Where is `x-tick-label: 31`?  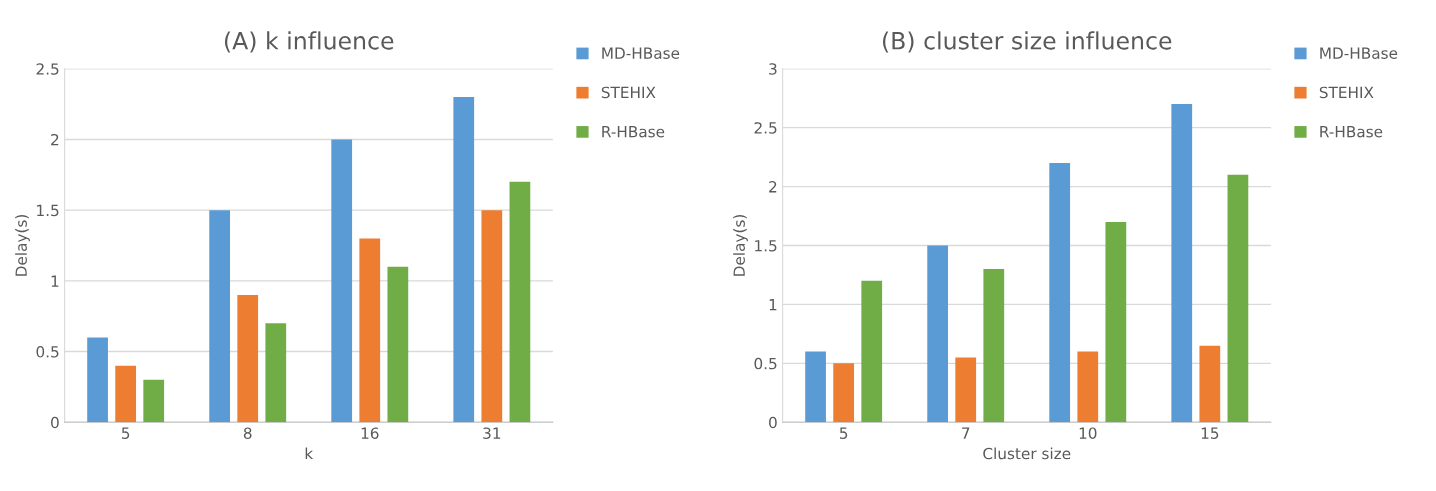
x-tick-label: 31 is located at coordinates (492, 433).